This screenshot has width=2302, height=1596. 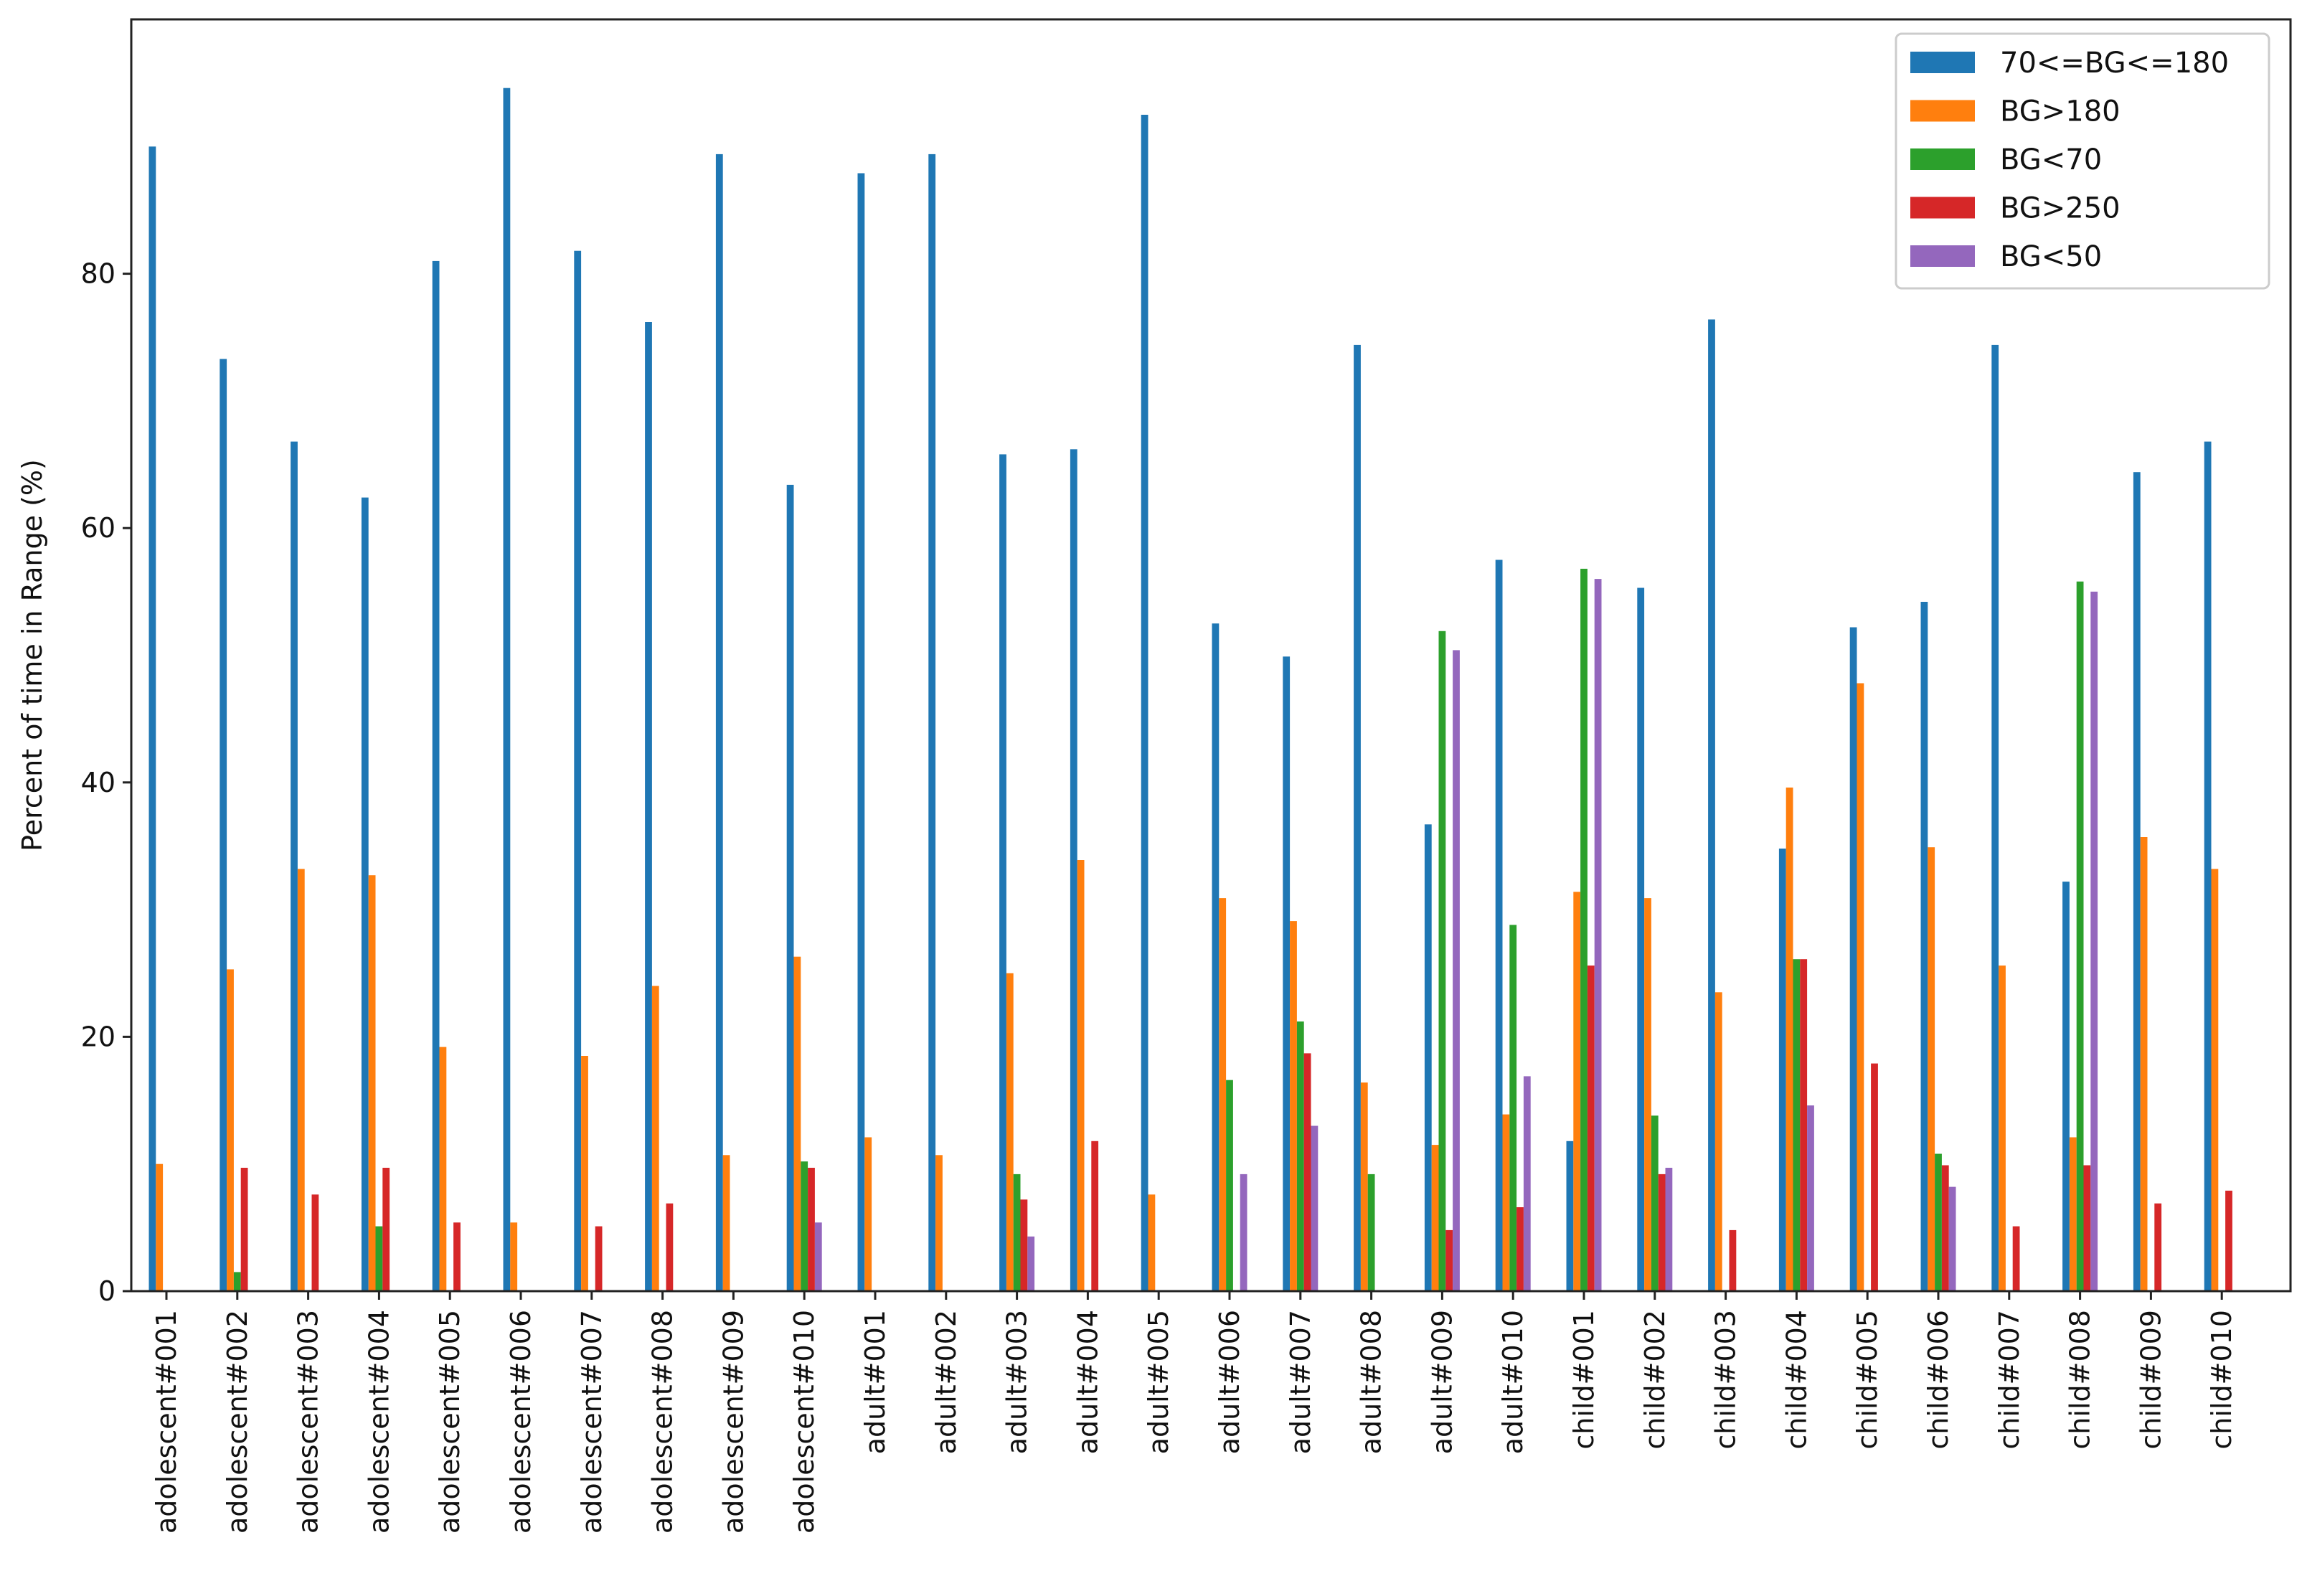 What do you see at coordinates (1662, 1232) in the screenshot?
I see `bar-BG>250-child#002` at bounding box center [1662, 1232].